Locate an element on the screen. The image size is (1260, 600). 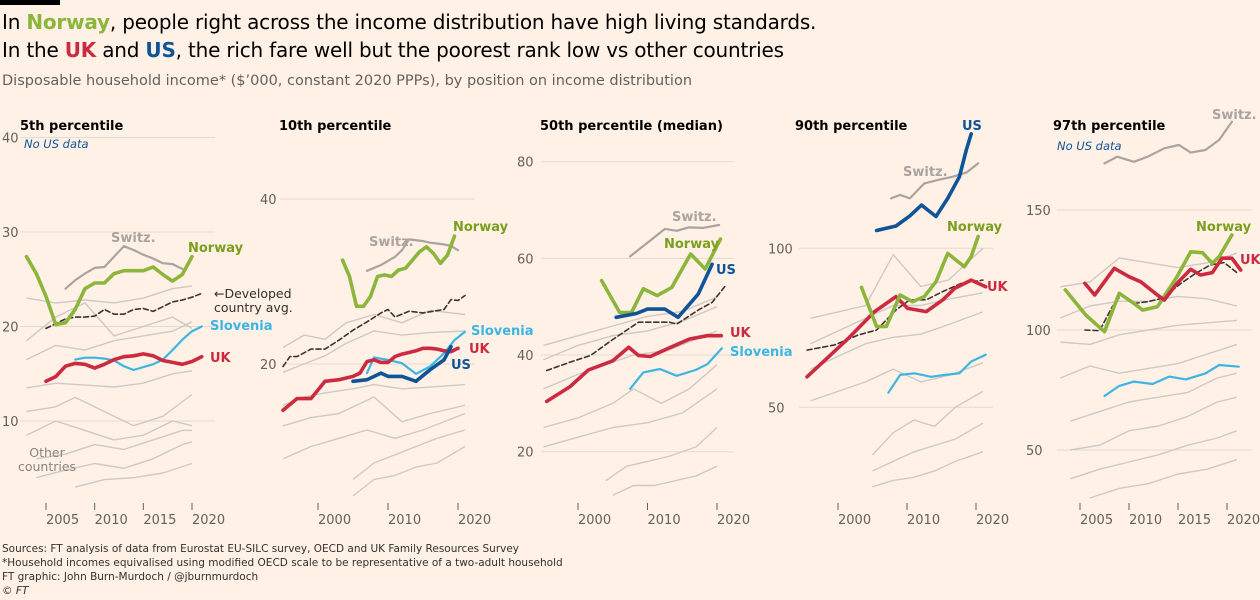
y-tick-label: 30 is located at coordinates (10, 233).